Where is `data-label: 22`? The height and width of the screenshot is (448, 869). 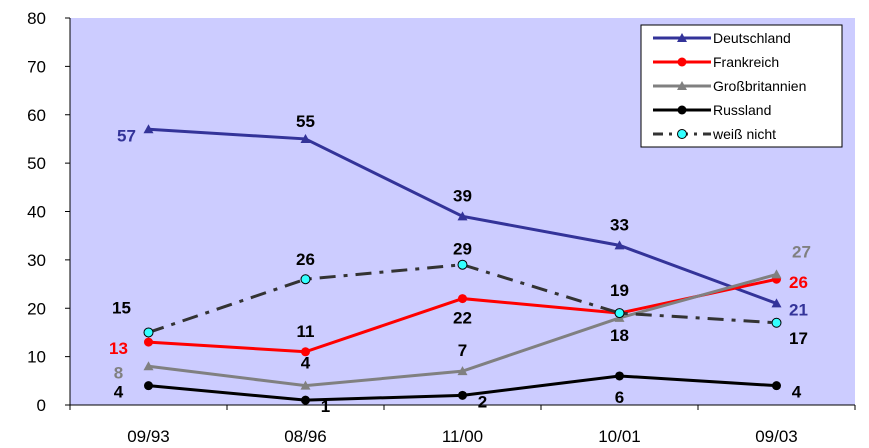 data-label: 22 is located at coordinates (462, 318).